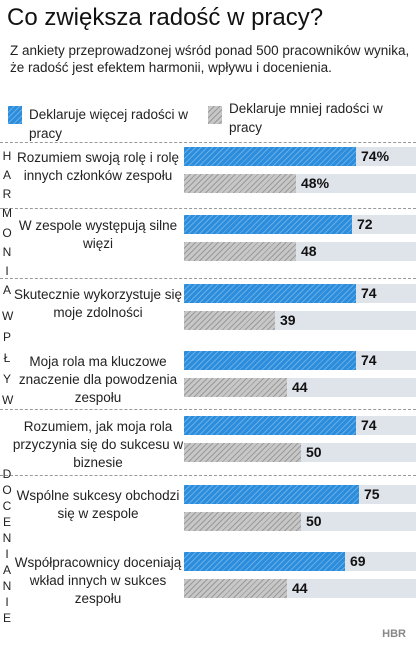  I want to click on chart-title: Co zwiększa radość w pracy?, so click(165, 17).